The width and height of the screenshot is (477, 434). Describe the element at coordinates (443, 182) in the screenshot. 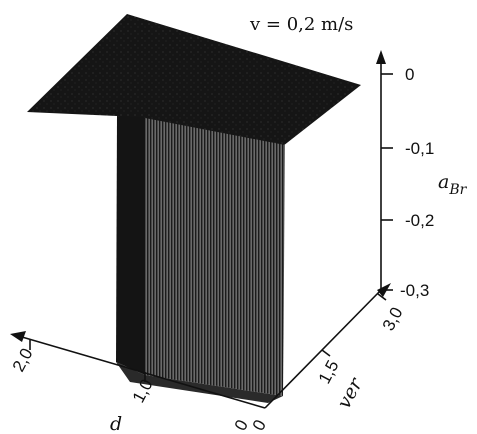

I see `z-axis-label-main: a` at that location.